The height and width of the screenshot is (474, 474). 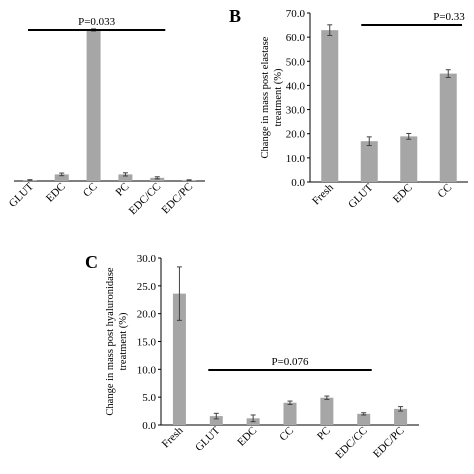 What do you see at coordinates (290, 362) in the screenshot?
I see `p-value-label: P=0.076` at bounding box center [290, 362].